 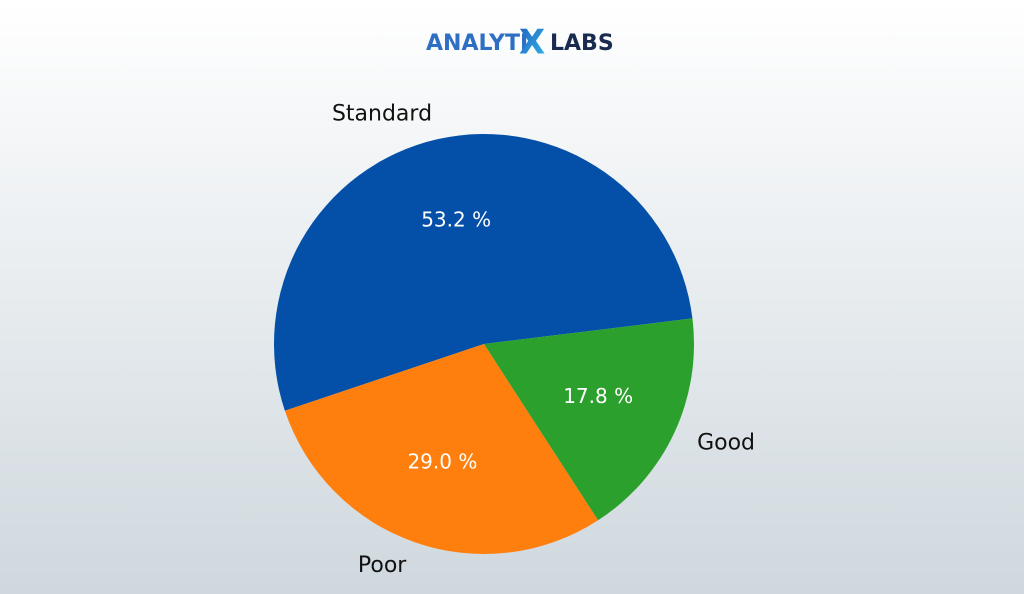 I want to click on value-label: 53.2 %, so click(x=456, y=220).